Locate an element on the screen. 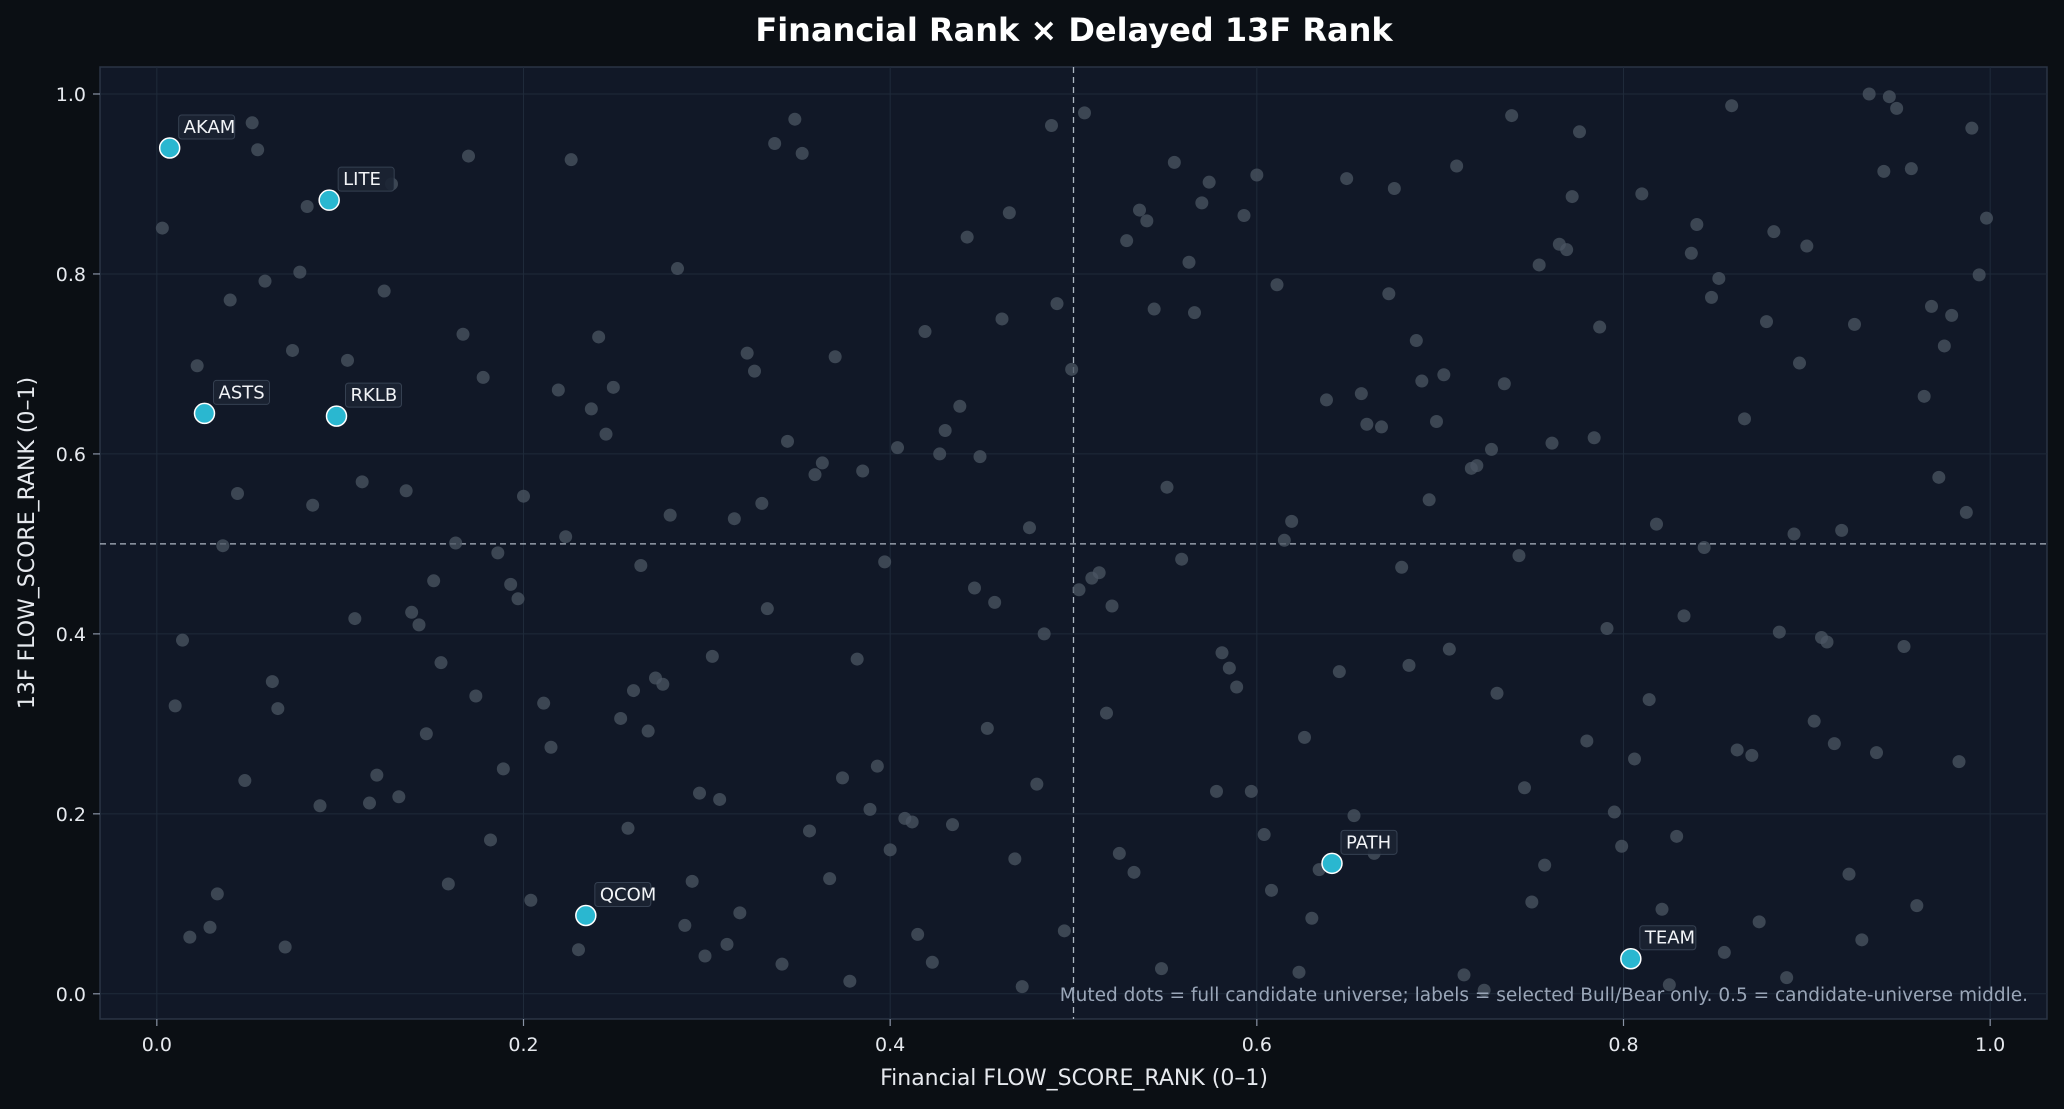  x-tick-label: 0.6 is located at coordinates (1257, 1045).